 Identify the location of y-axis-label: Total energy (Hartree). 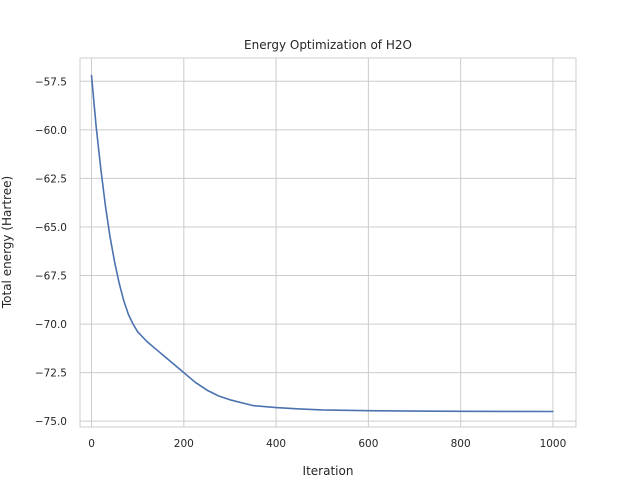
(7, 242).